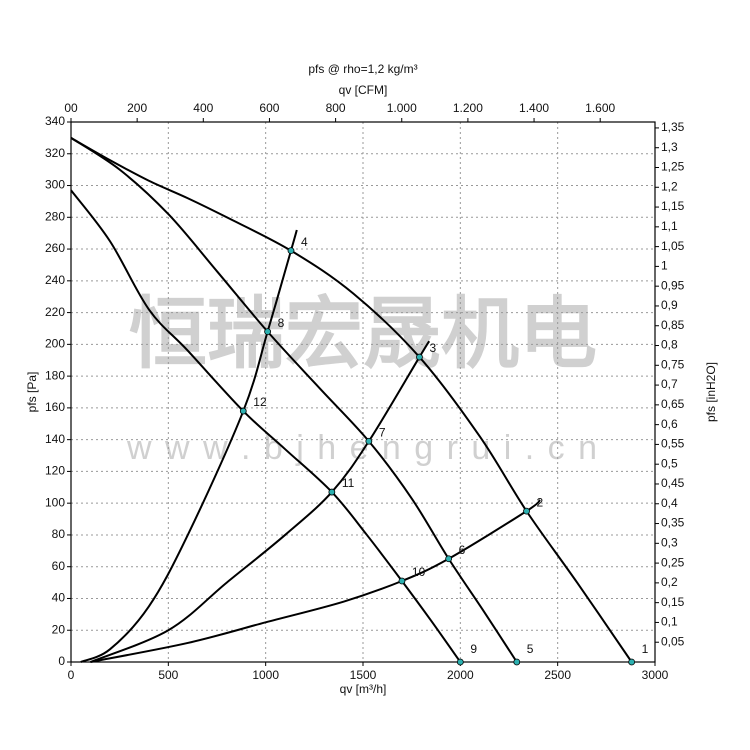  Describe the element at coordinates (137, 108) in the screenshot. I see `x2-tick-label: 200` at that location.